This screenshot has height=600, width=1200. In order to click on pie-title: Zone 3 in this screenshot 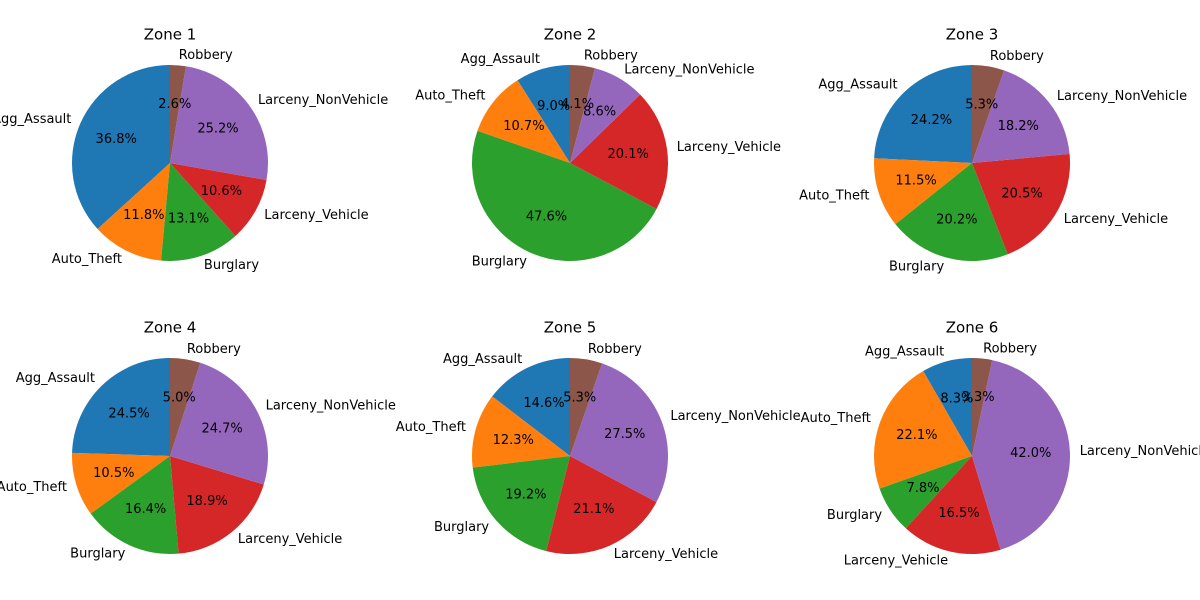, I will do `click(972, 35)`.